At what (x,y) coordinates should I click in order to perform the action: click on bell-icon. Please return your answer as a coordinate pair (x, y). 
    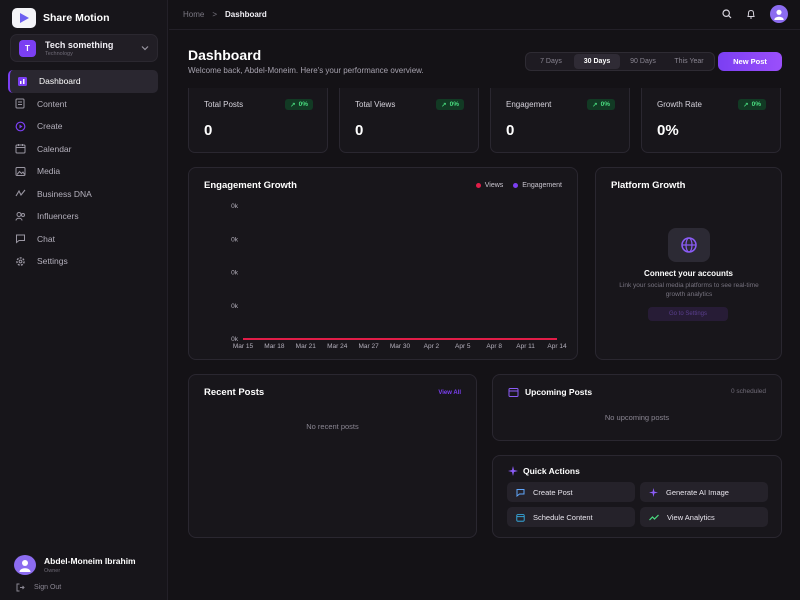
    Looking at the image, I should click on (751, 14).